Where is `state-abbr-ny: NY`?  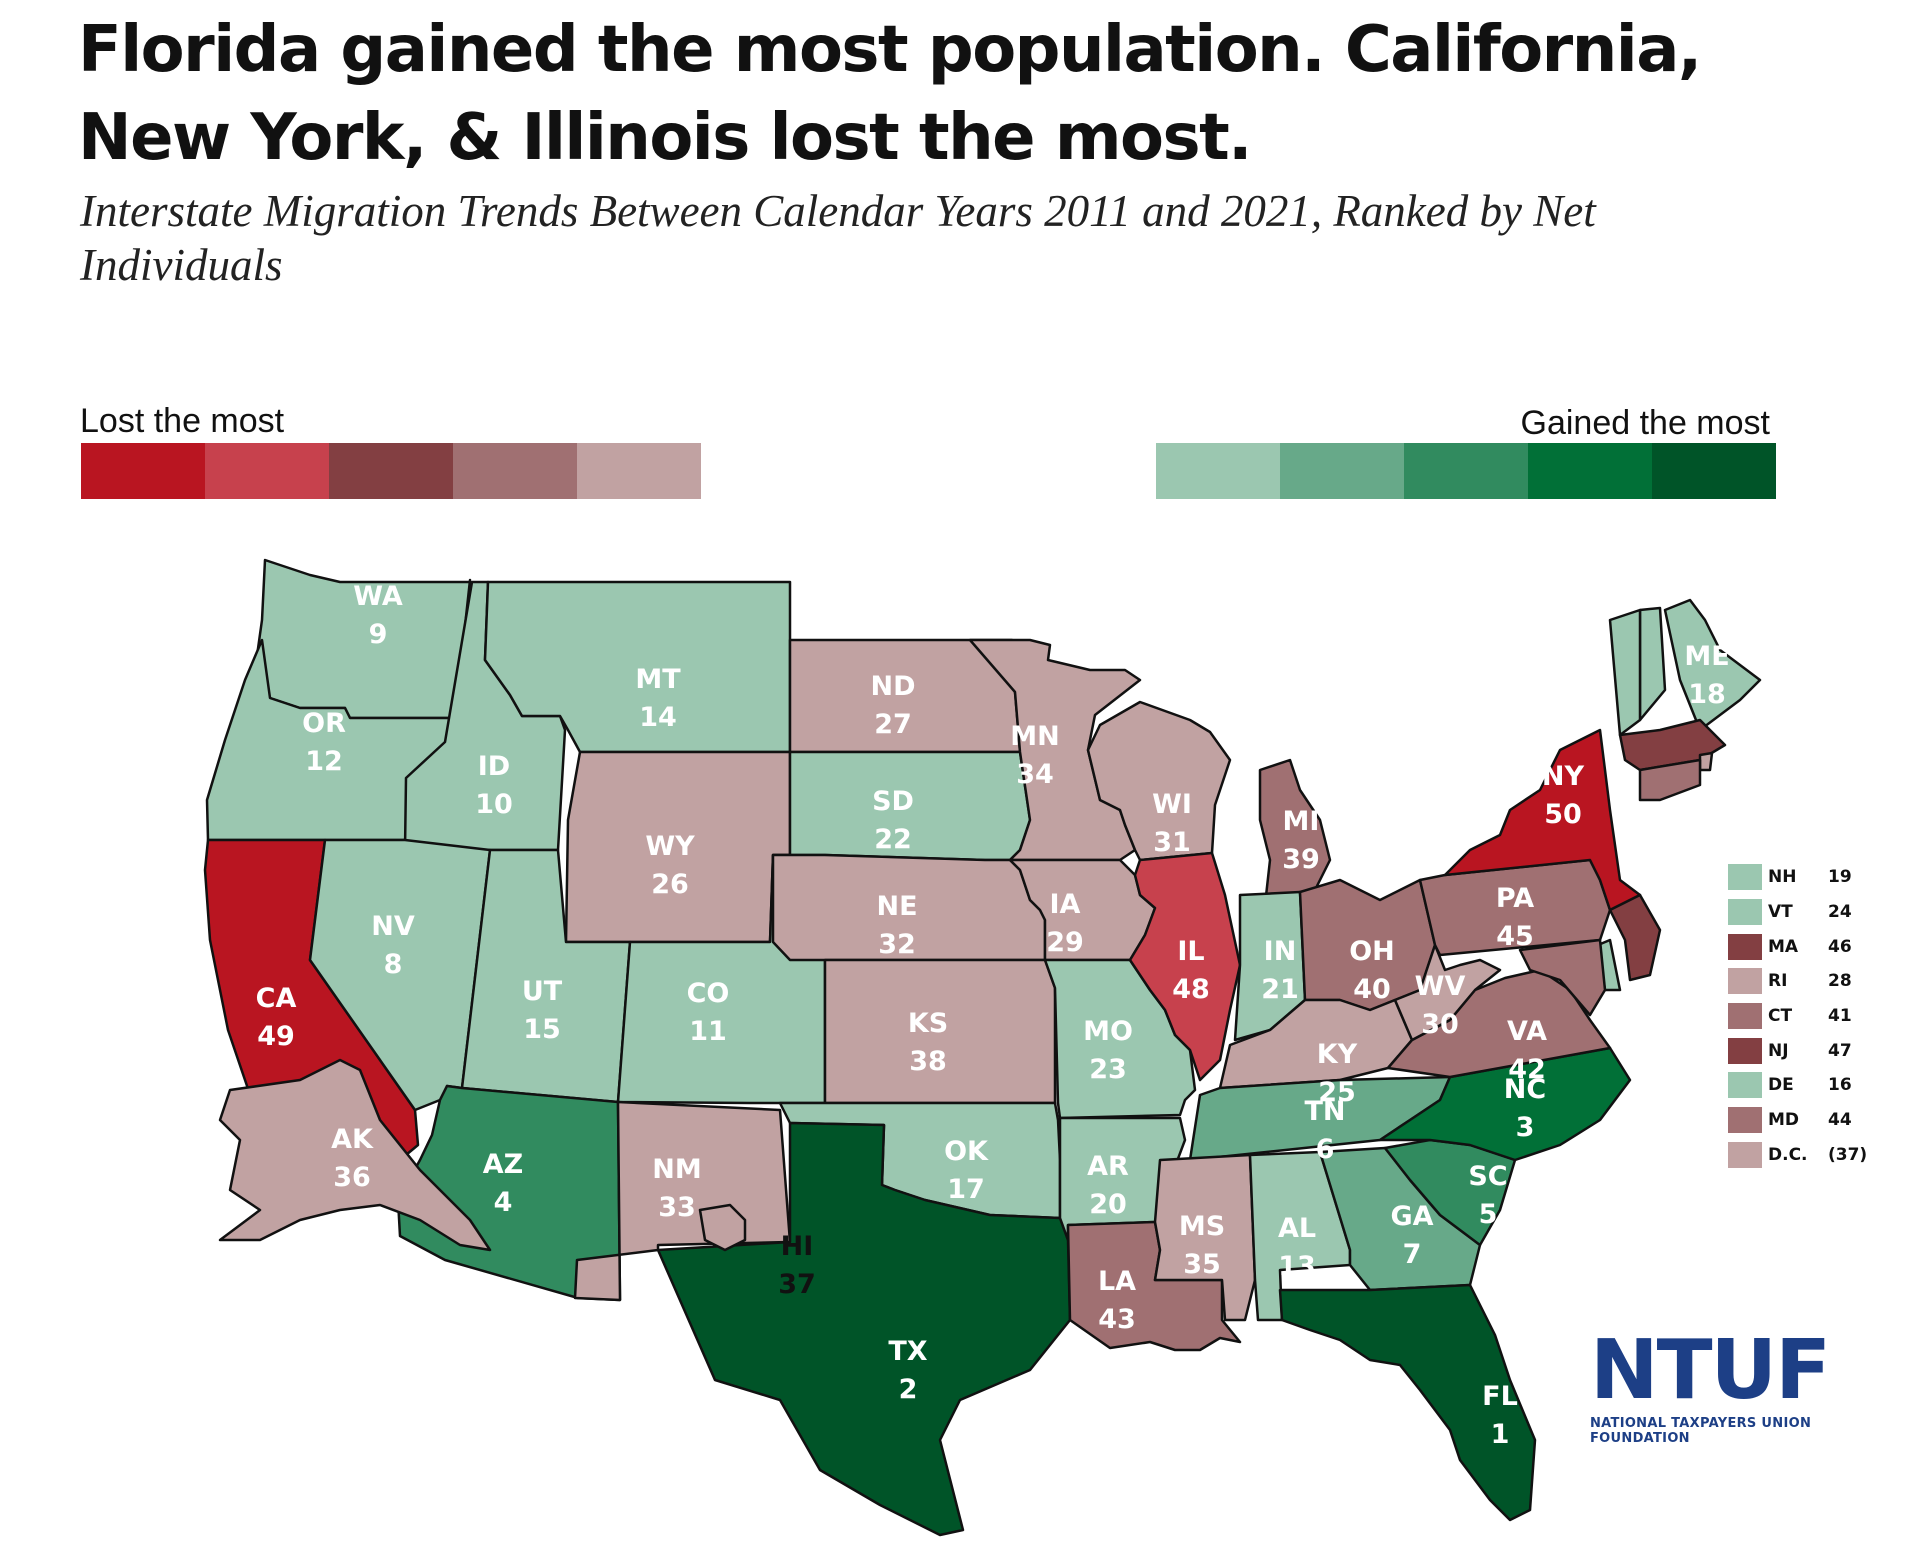 state-abbr-ny: NY is located at coordinates (1563, 776).